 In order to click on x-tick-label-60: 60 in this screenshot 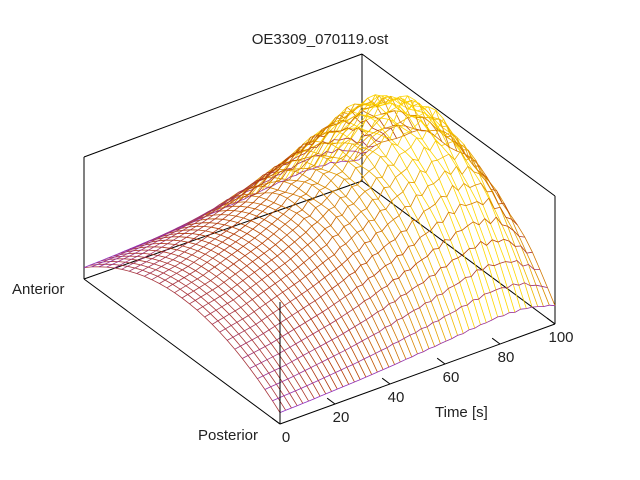, I will do `click(451, 377)`.